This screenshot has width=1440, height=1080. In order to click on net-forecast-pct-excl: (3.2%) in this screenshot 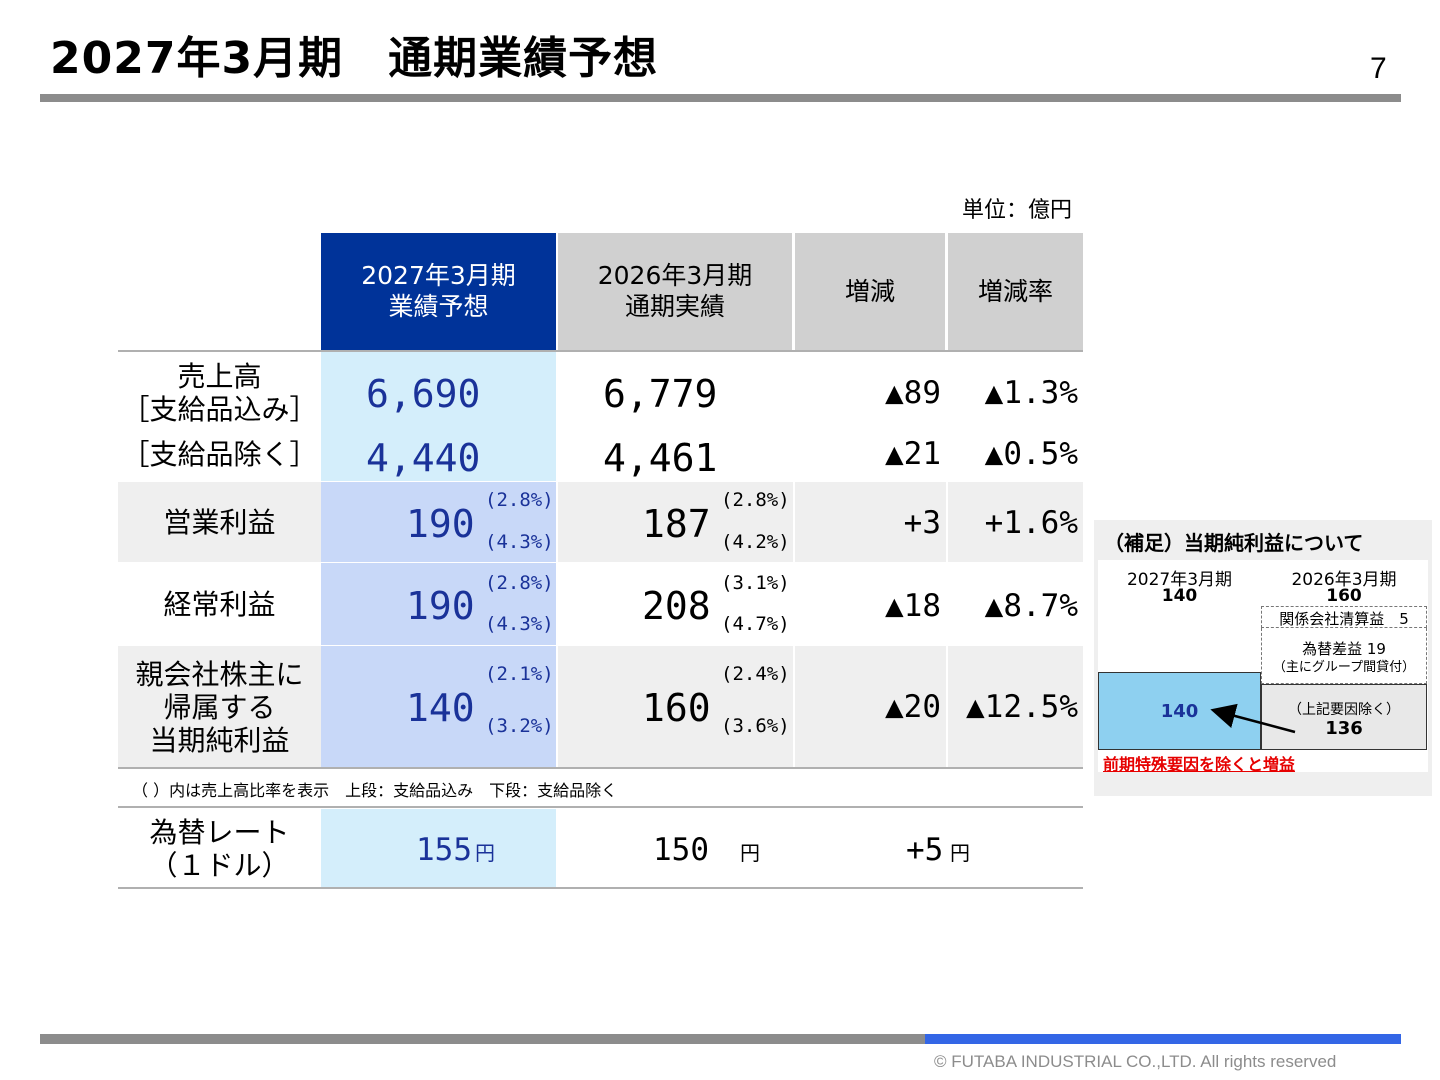, I will do `click(519, 726)`.